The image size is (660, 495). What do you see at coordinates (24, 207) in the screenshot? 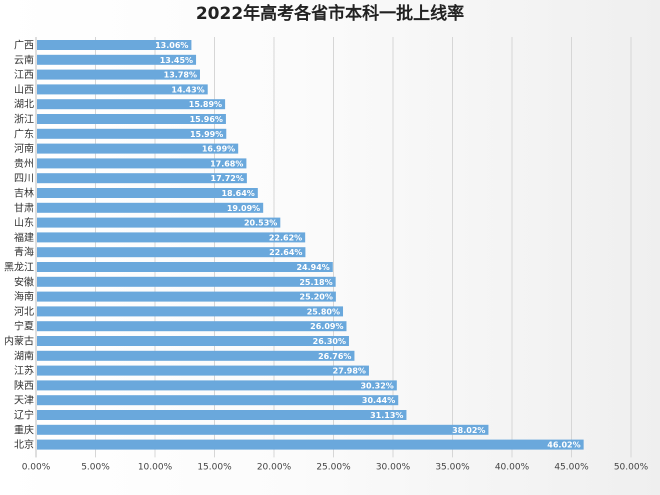
I see `category-label: 甘肃` at bounding box center [24, 207].